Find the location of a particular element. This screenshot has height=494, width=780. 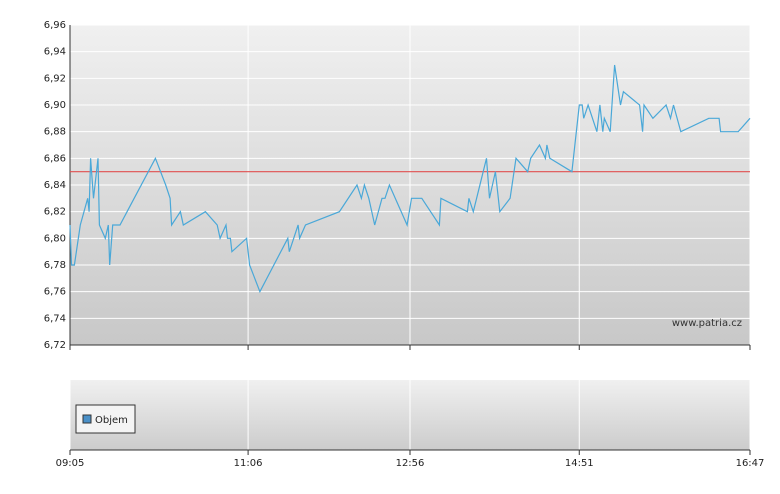

x-tick-label: 09:05 is located at coordinates (70, 463).